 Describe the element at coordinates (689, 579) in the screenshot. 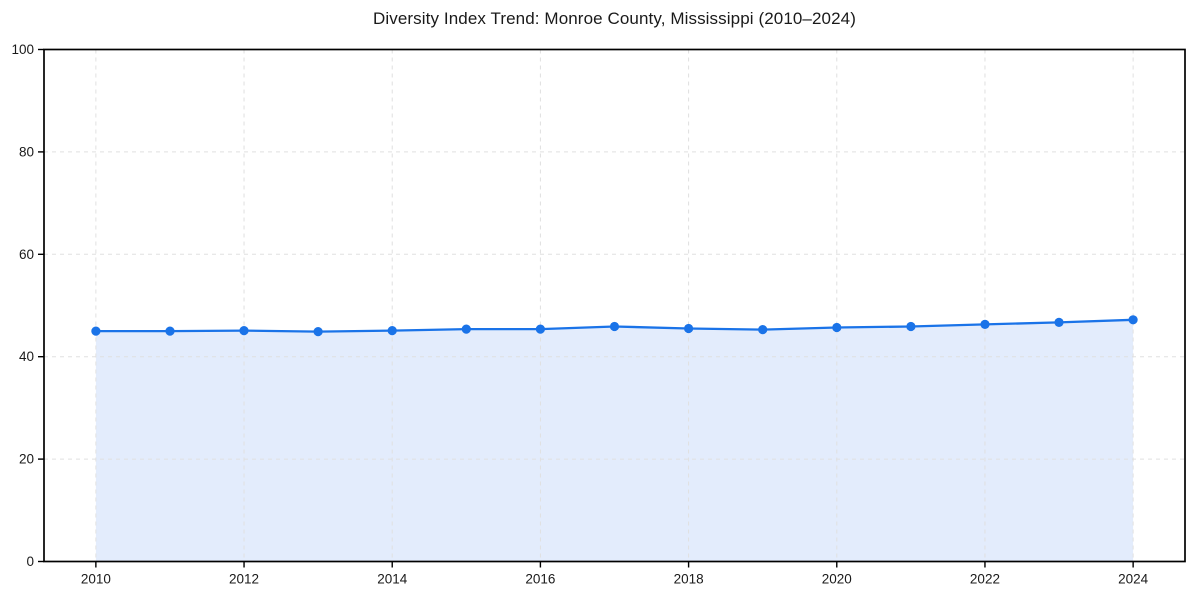

I see `x-tick-label: 2018` at that location.